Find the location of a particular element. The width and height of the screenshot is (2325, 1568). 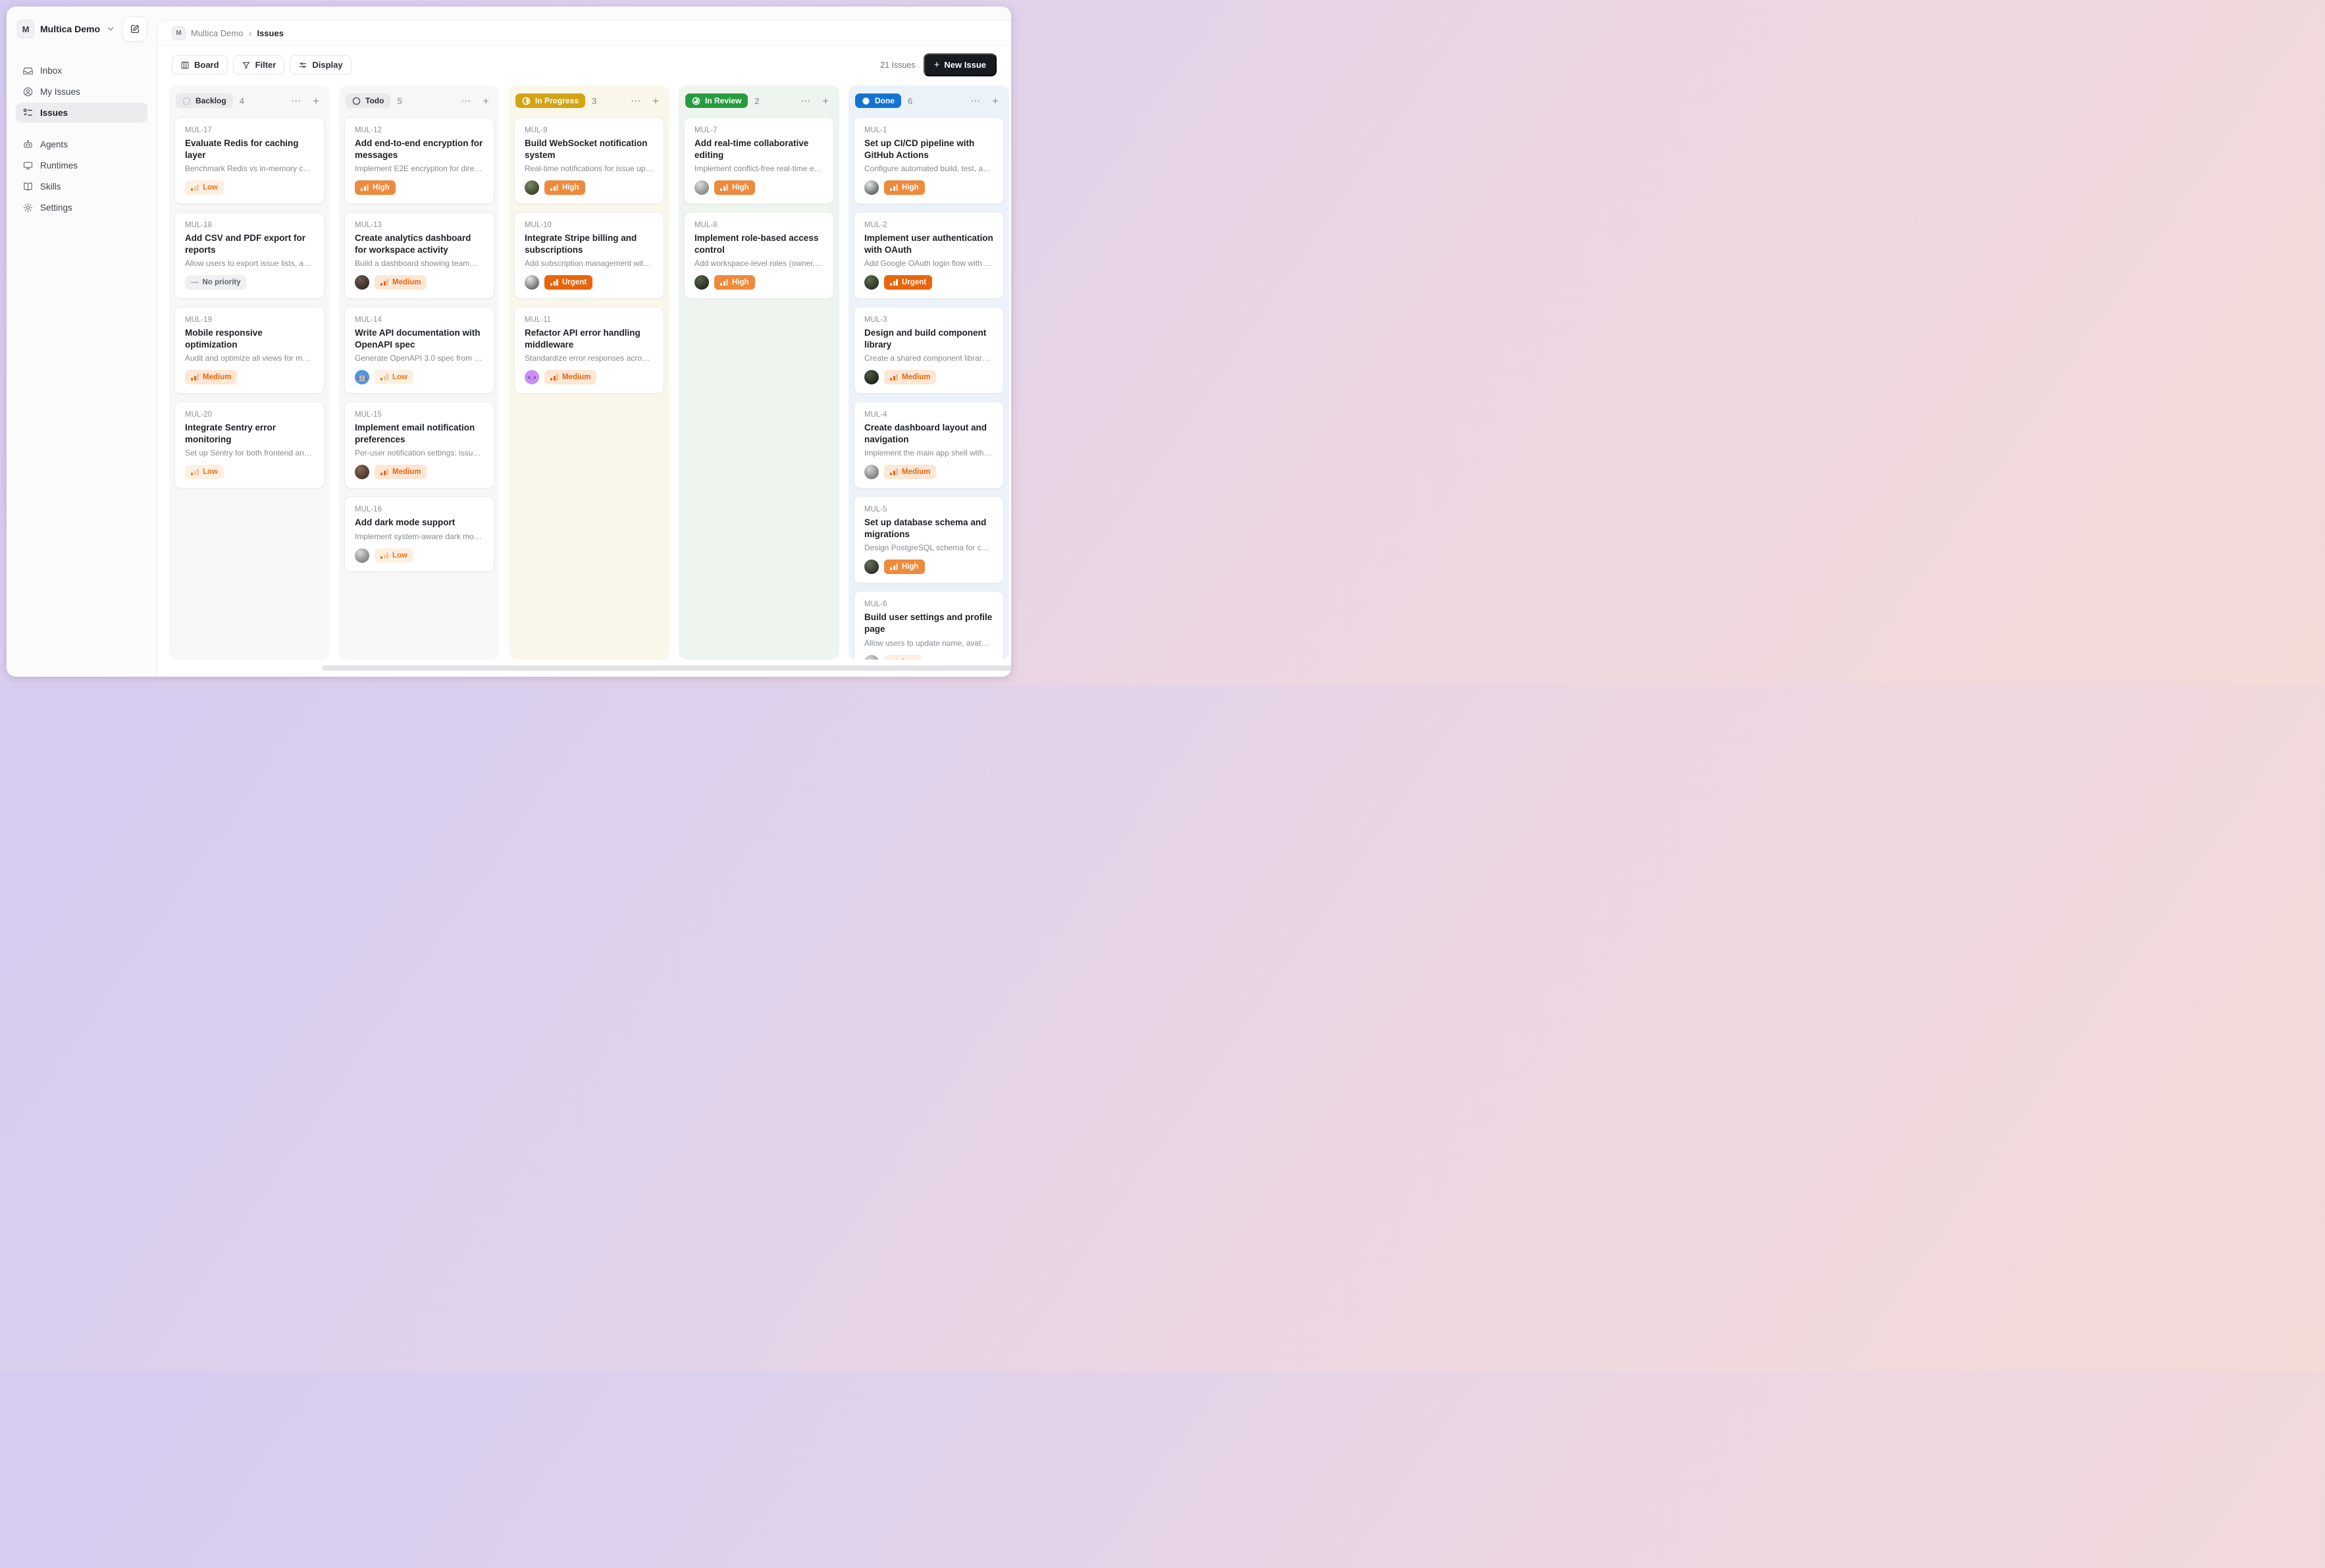

sidebar-item-inbox: Inbox is located at coordinates (81, 71).